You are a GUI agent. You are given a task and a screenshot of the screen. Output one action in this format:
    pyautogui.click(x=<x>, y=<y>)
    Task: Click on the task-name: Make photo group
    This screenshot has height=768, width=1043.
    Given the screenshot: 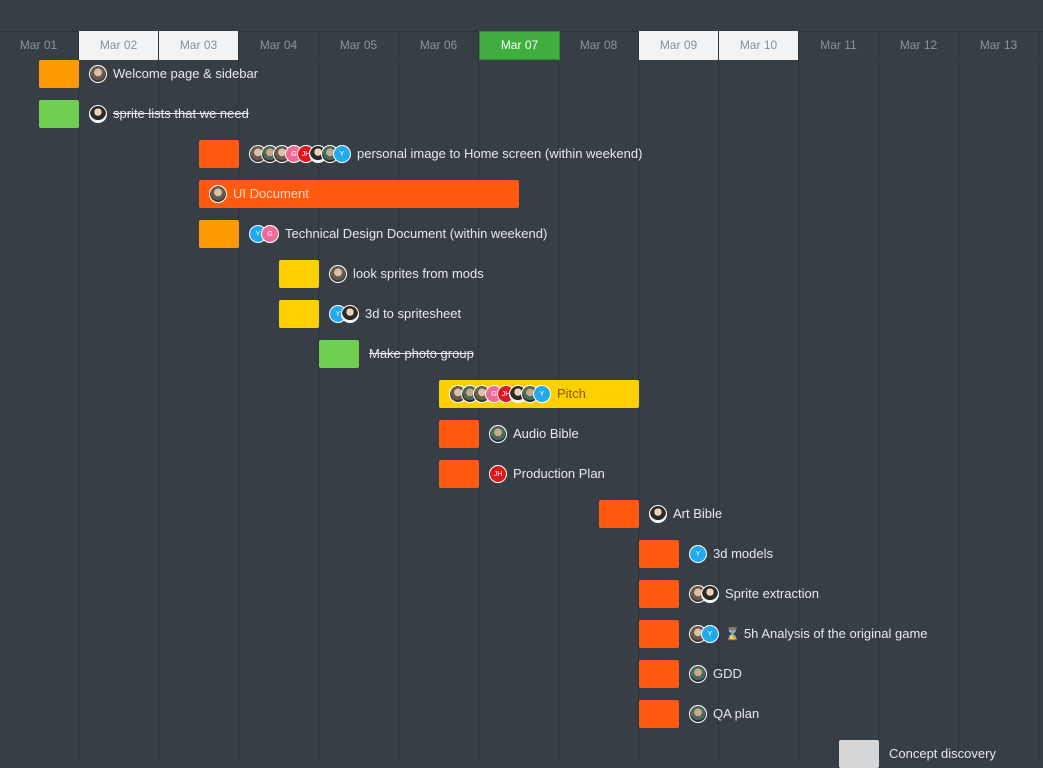 What is the action you would take?
    pyautogui.click(x=421, y=353)
    